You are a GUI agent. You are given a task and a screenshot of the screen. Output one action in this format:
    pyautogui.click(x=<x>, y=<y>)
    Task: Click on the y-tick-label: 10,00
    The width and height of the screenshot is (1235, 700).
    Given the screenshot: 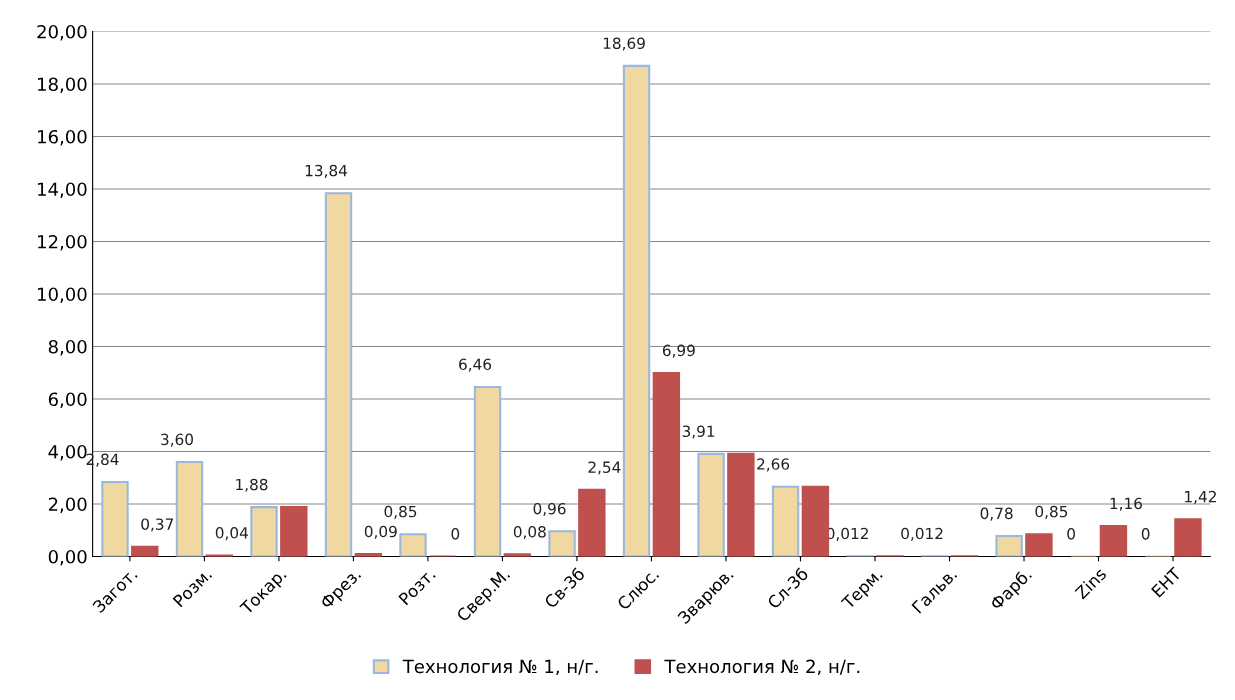 What is the action you would take?
    pyautogui.click(x=62, y=295)
    